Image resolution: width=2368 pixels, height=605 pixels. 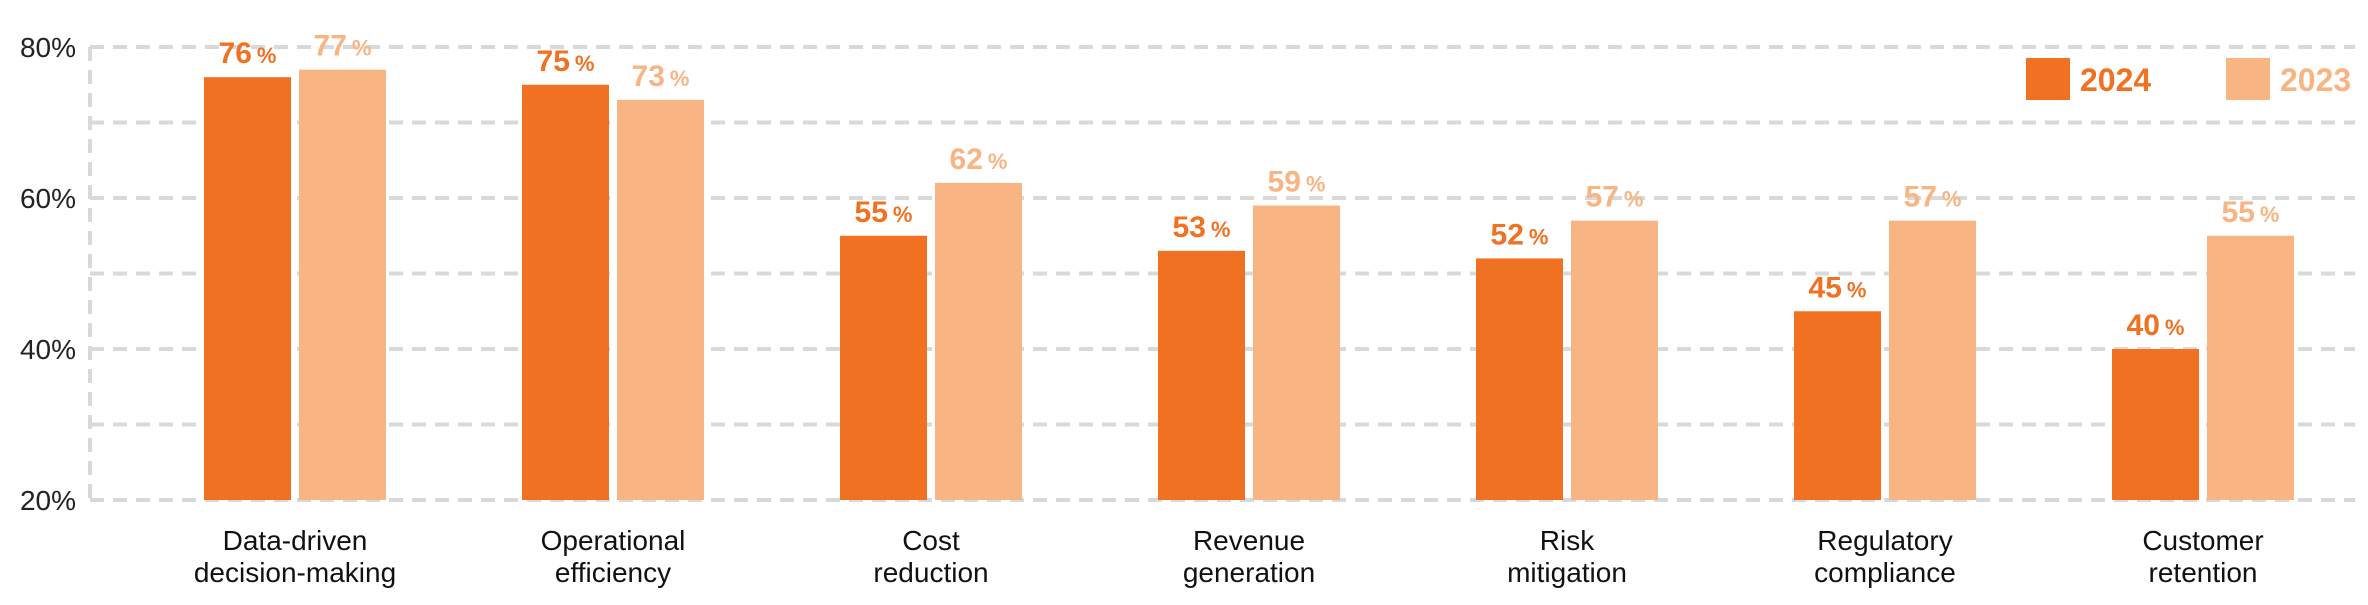 I want to click on value-label-2023-1: 73%, so click(x=661, y=76).